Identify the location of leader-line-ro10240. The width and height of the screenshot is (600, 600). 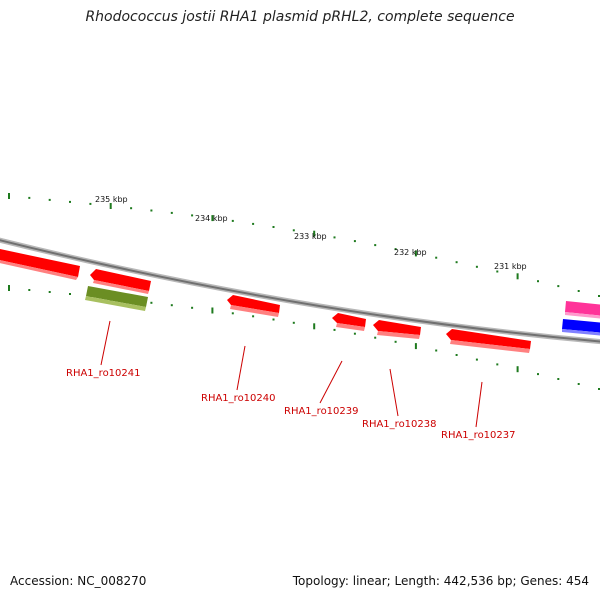
(241, 368).